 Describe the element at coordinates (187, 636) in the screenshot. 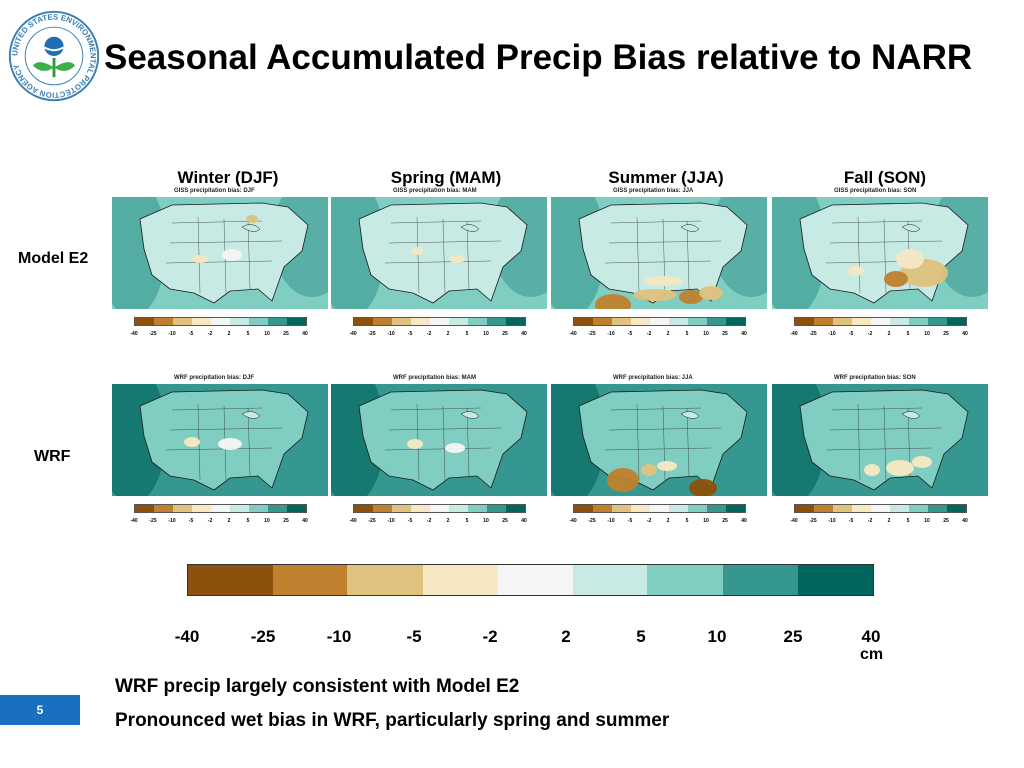

I see `legend-tick-label: -40` at that location.